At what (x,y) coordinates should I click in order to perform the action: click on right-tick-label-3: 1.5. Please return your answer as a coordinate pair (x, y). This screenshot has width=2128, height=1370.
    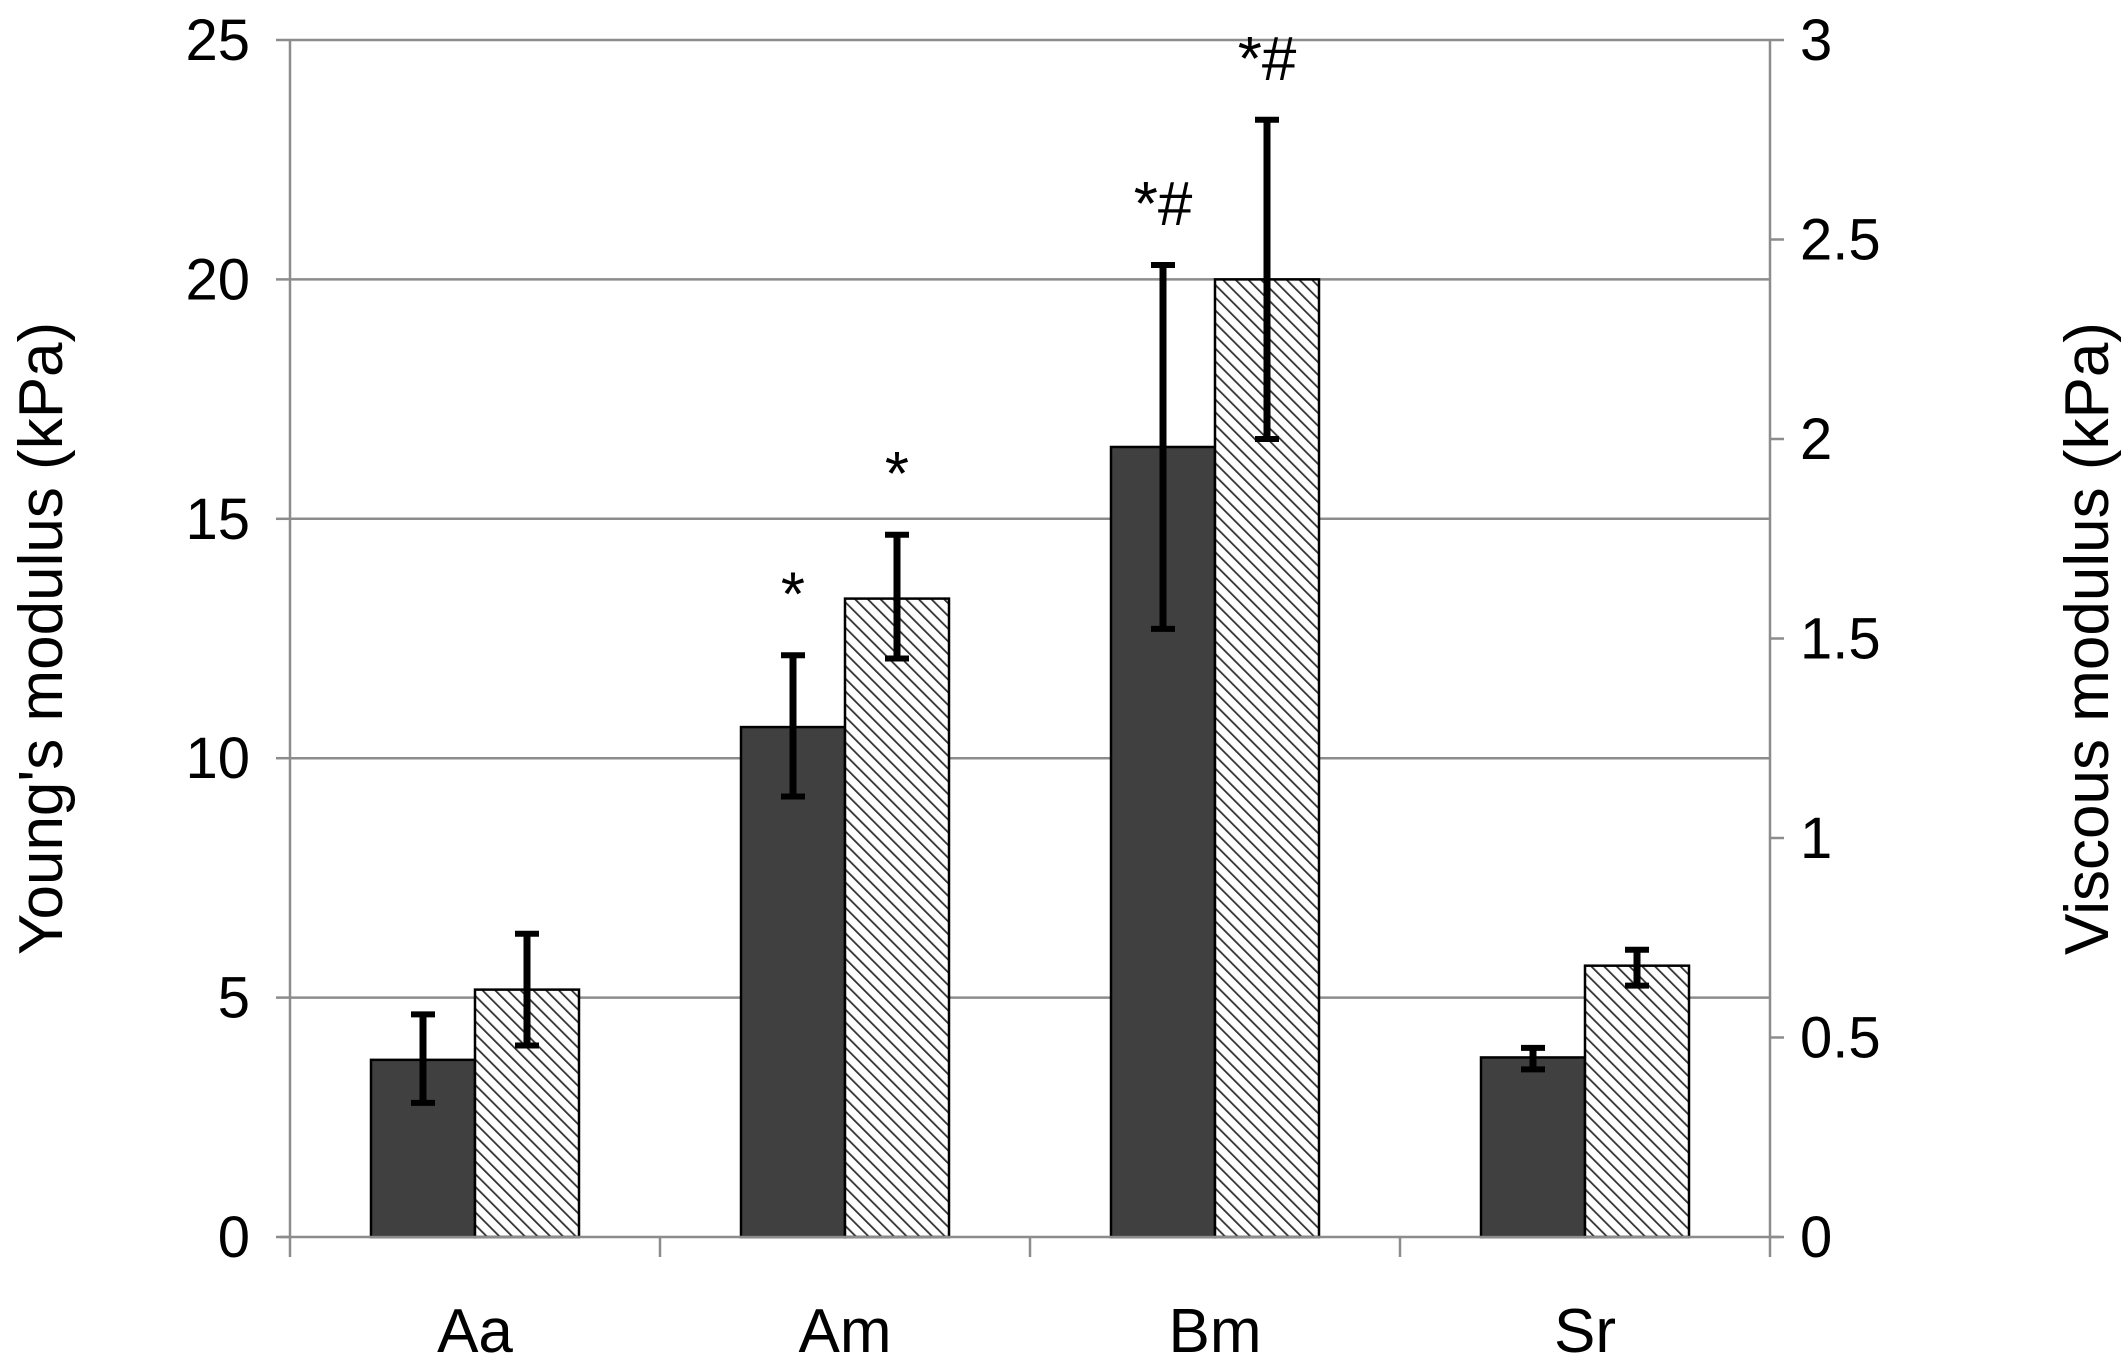
    Looking at the image, I should click on (1840, 639).